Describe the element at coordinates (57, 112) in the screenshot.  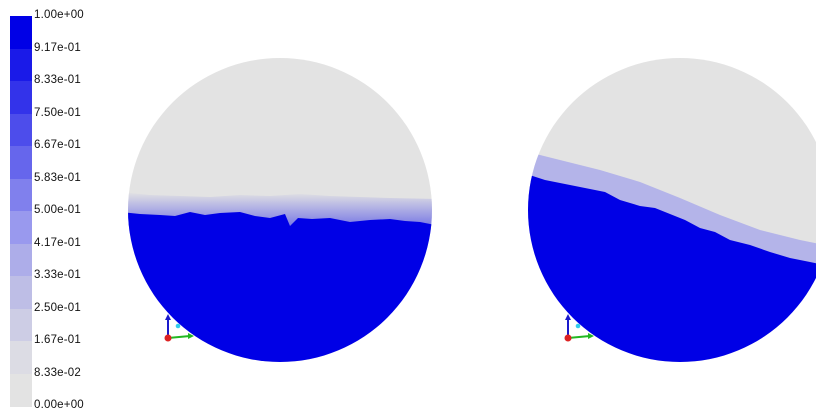
I see `legend-label: 7.50e-01` at that location.